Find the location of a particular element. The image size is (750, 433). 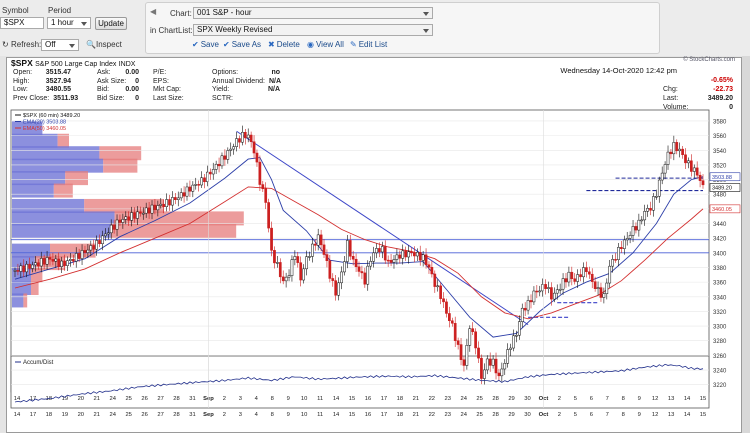

delete-link: ✖ Delete is located at coordinates (284, 44).